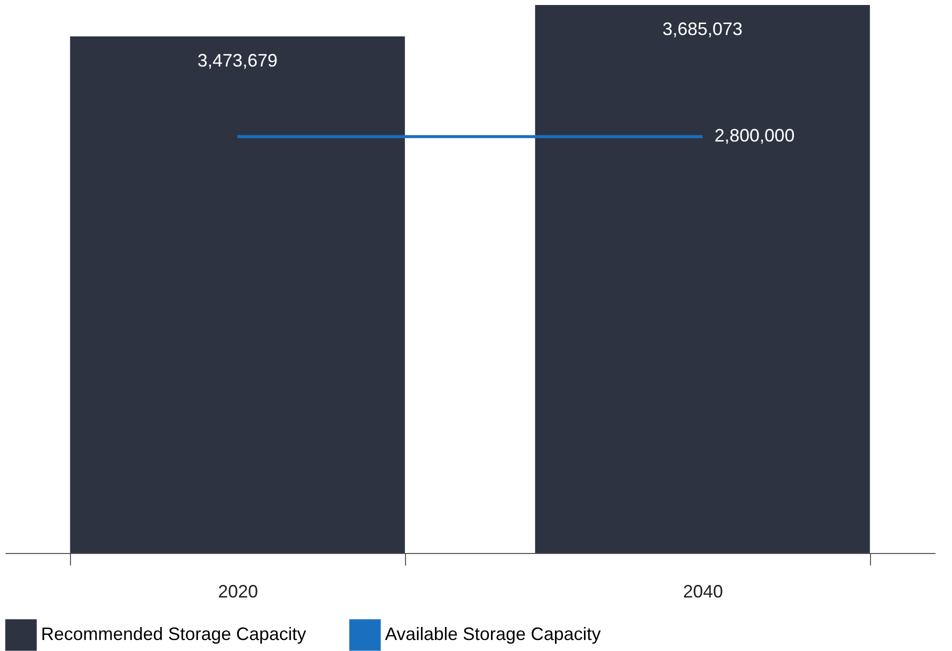 The height and width of the screenshot is (651, 952). I want to click on x-tick-label: 2040, so click(703, 592).